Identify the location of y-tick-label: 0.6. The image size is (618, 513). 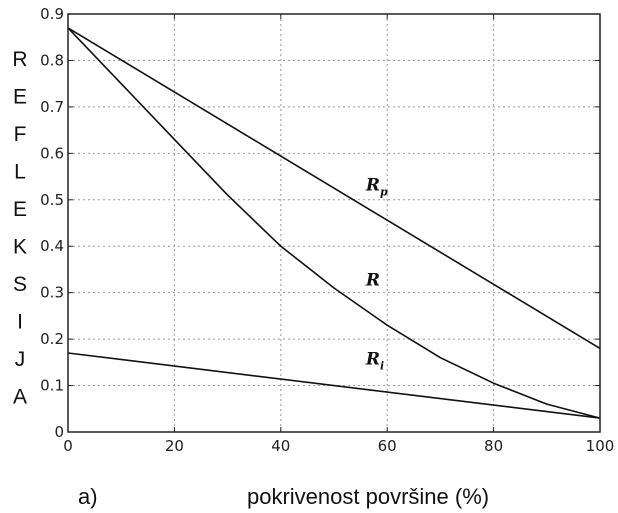
(52, 153).